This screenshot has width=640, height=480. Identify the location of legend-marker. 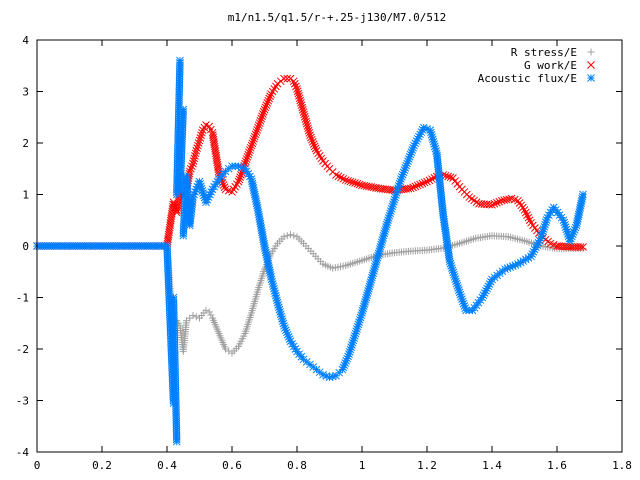
(591, 65).